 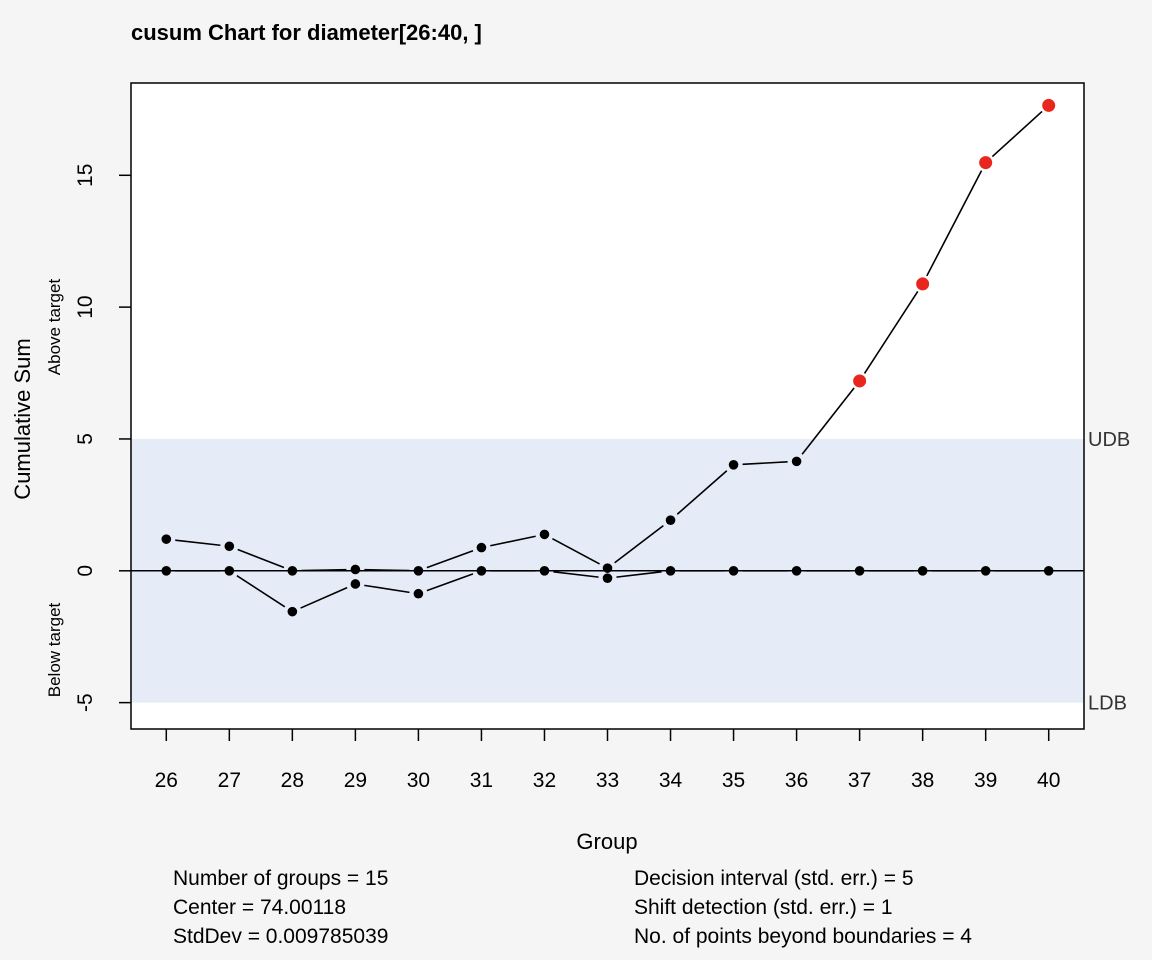 I want to click on y-tick-label: 5, so click(x=85, y=439).